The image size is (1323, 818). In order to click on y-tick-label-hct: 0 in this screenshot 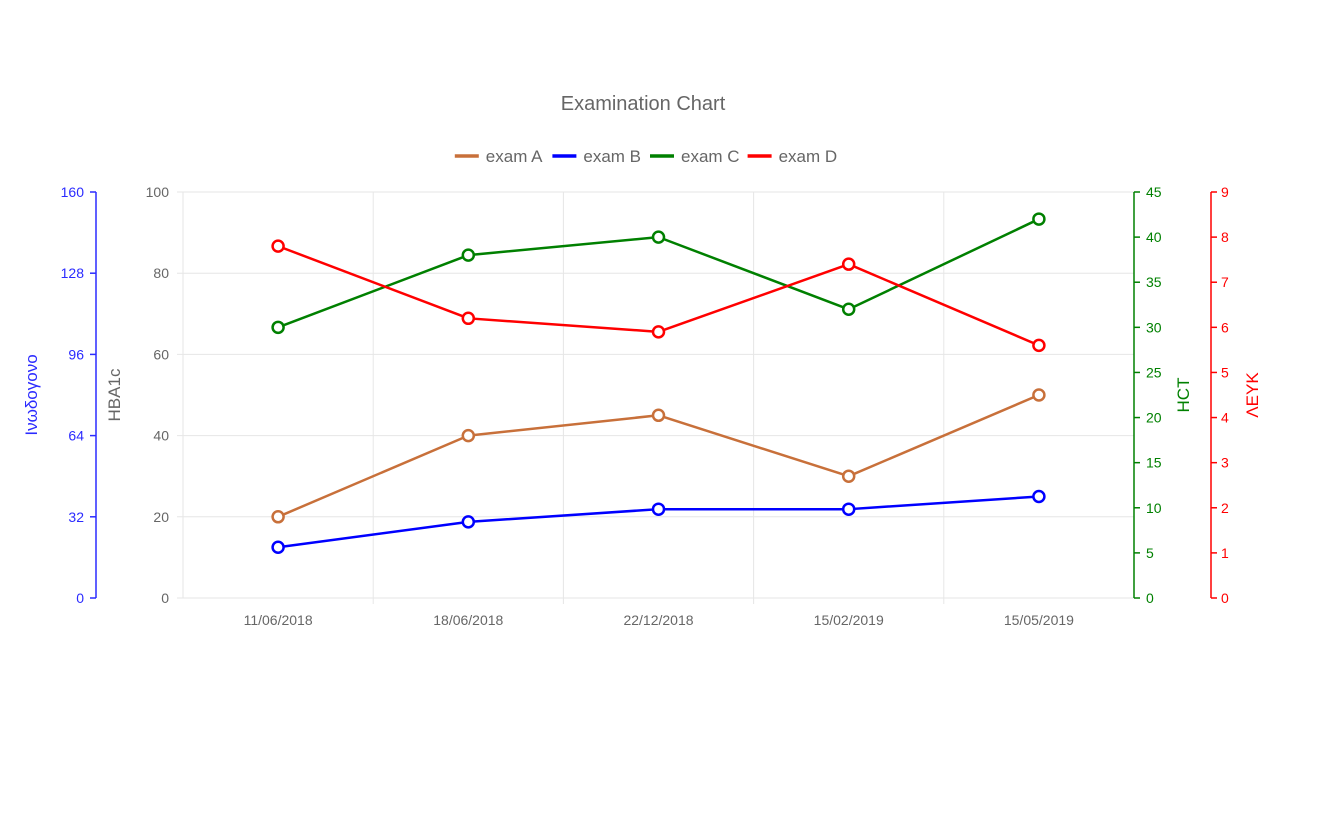, I will do `click(1150, 598)`.